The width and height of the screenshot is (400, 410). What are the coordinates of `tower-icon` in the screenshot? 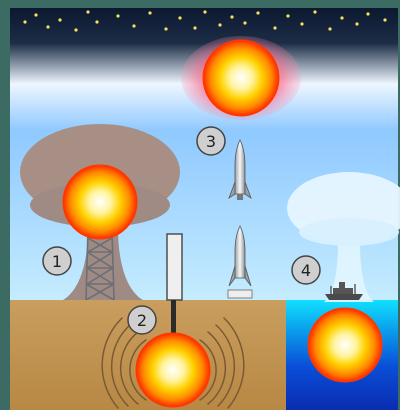 It's located at (100, 265).